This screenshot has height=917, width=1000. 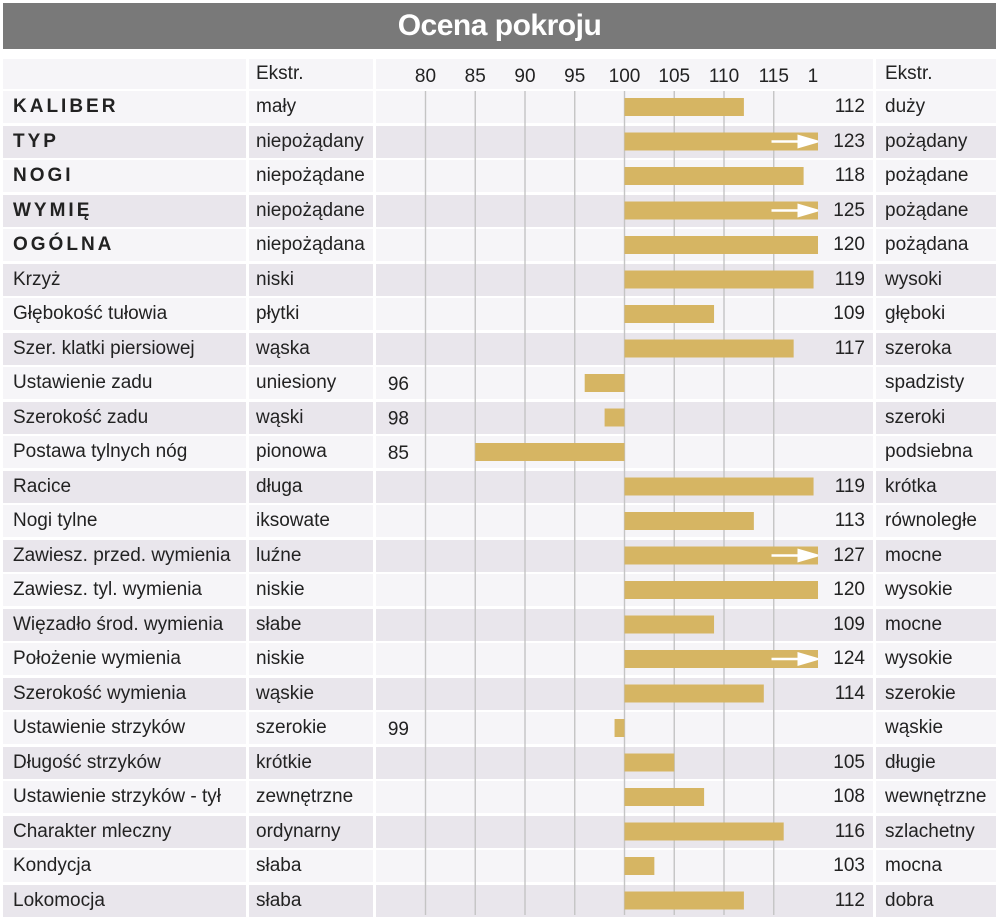 What do you see at coordinates (124, 245) in the screenshot?
I see `trait-name: OGÓLNA` at bounding box center [124, 245].